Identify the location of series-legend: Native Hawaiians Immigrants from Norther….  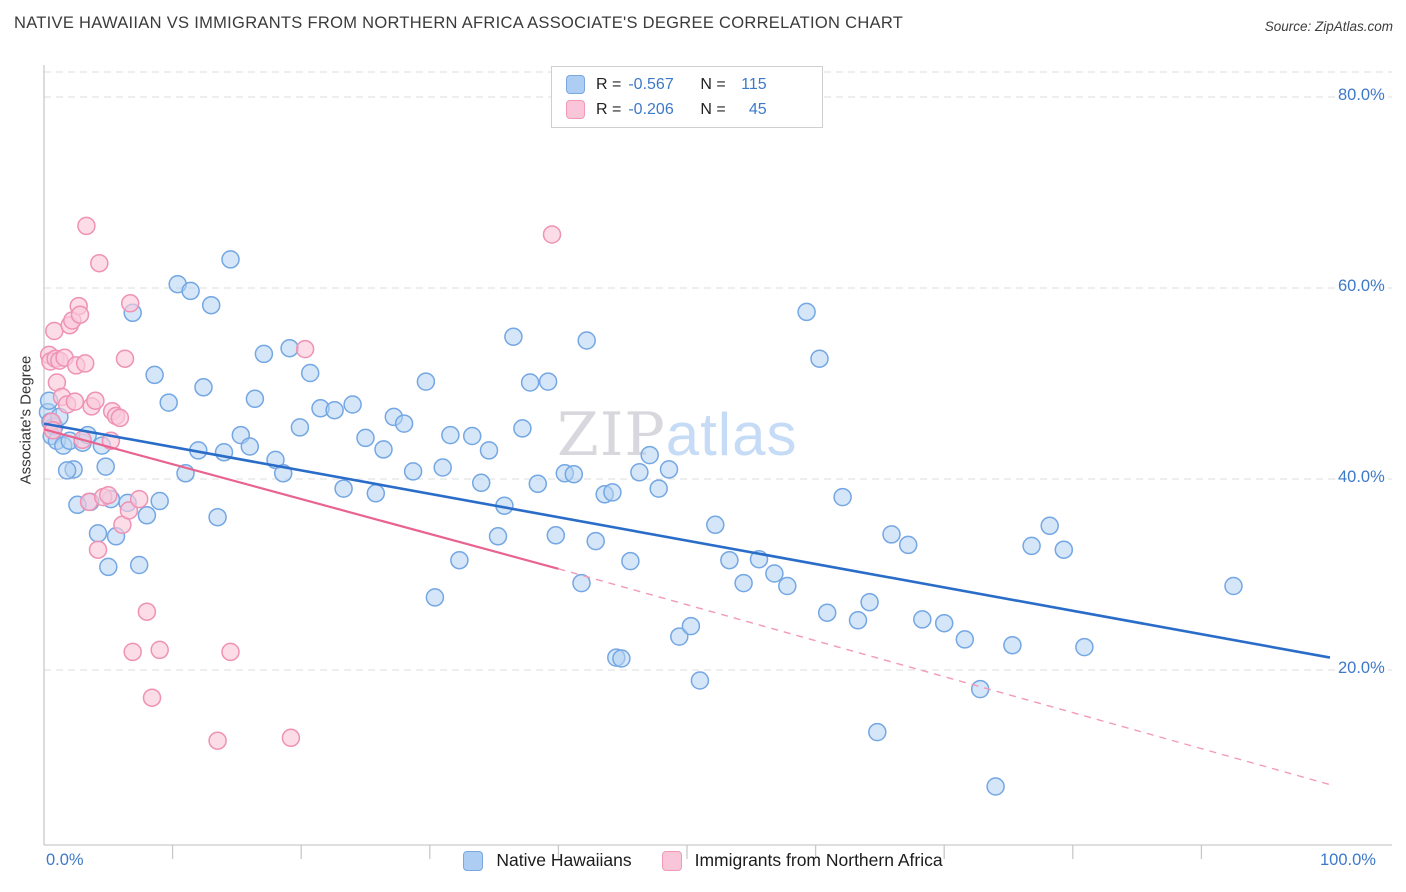
(703, 860).